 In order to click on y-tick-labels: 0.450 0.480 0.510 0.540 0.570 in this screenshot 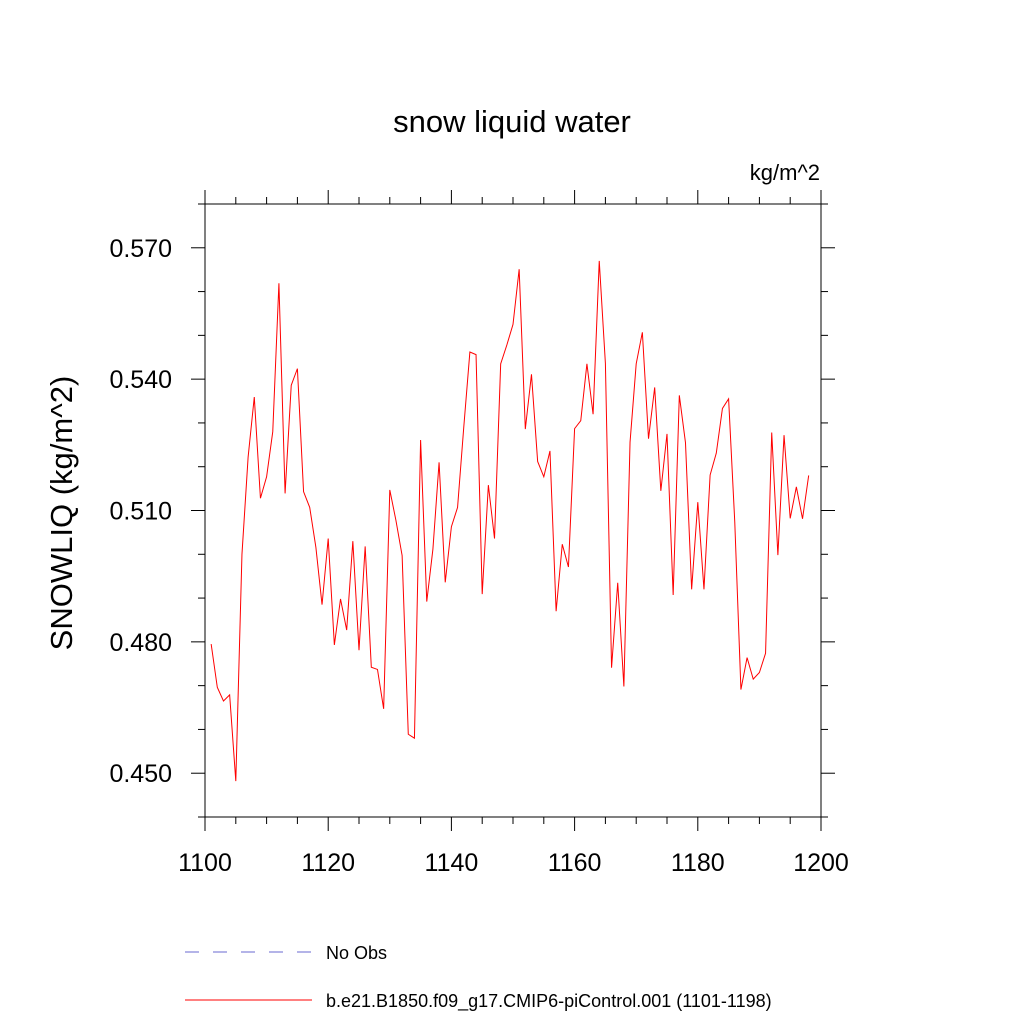, I will do `click(140, 511)`.